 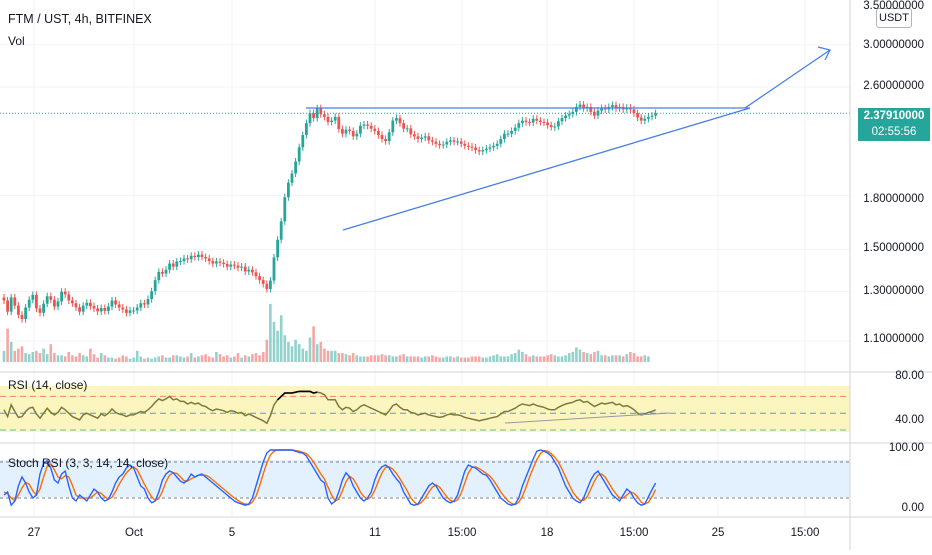 What do you see at coordinates (330, 477) in the screenshot?
I see `stoch-d-line` at bounding box center [330, 477].